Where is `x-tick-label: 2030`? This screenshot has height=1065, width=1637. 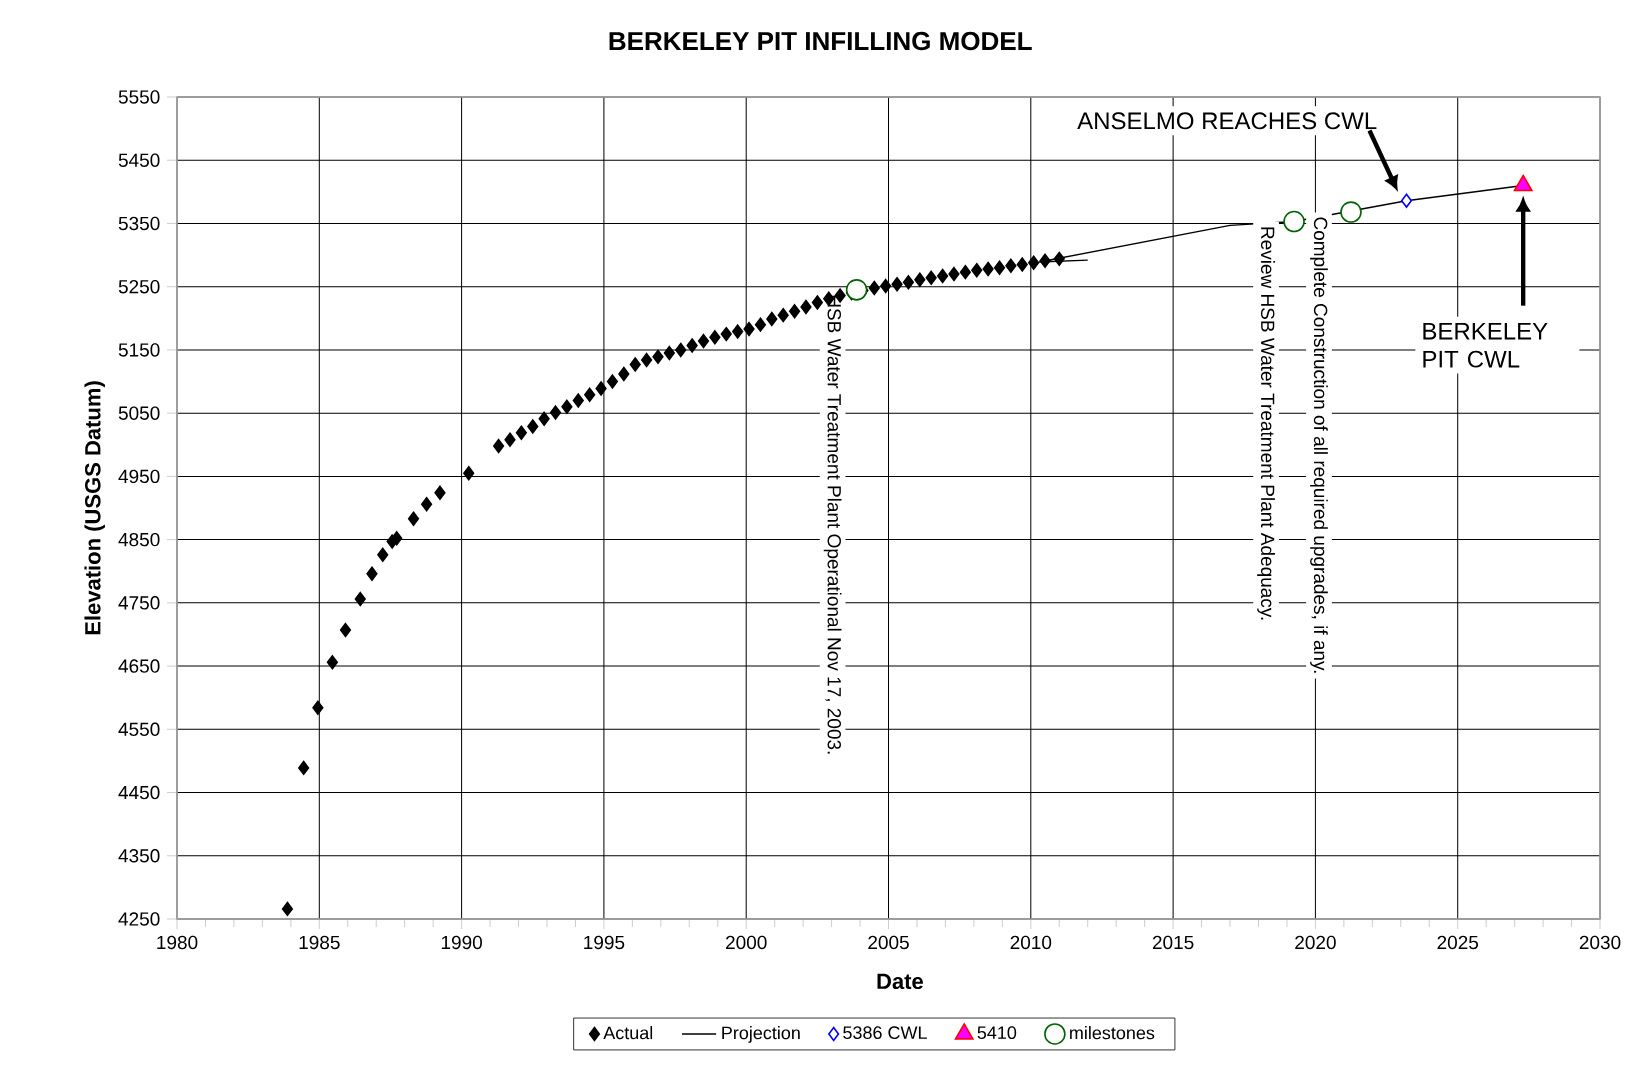
x-tick-label: 2030 is located at coordinates (1600, 942).